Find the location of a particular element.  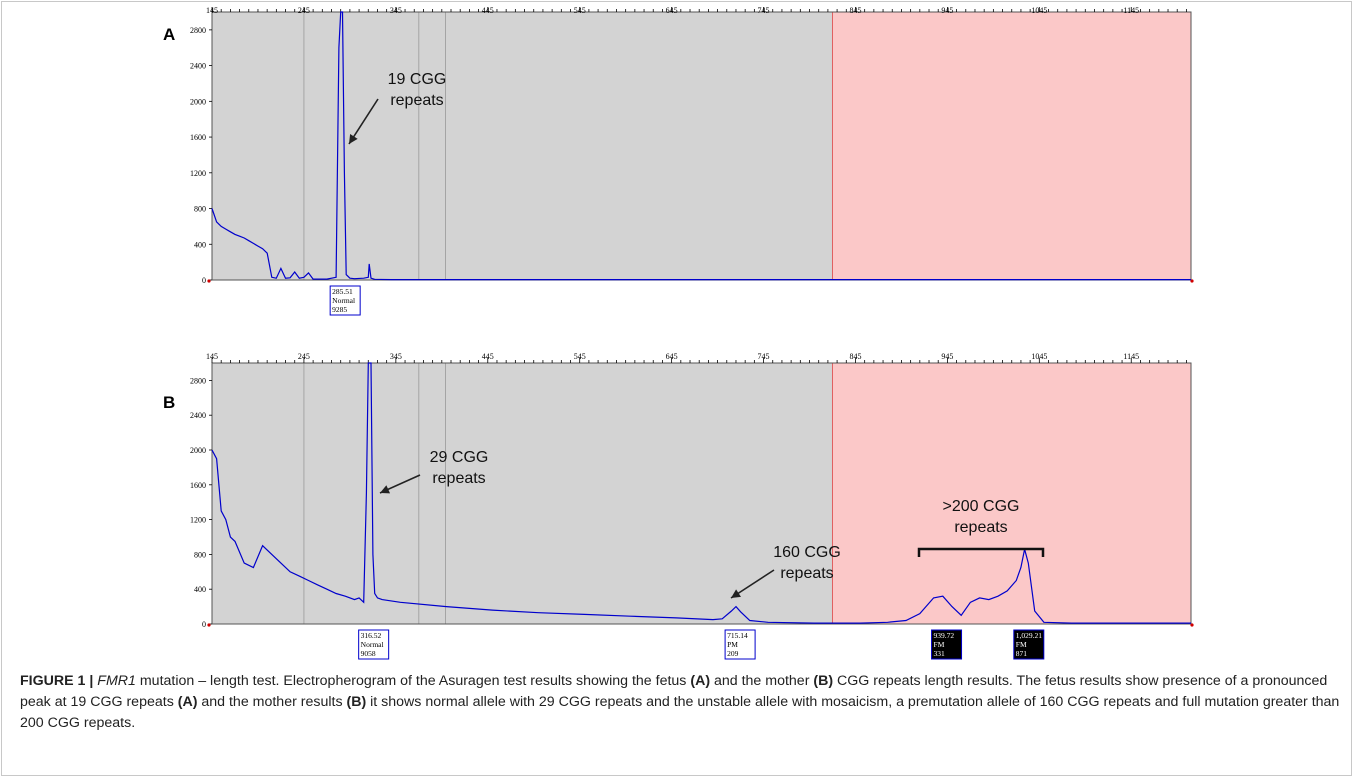

peak-label-text: 9285 is located at coordinates (339, 309).